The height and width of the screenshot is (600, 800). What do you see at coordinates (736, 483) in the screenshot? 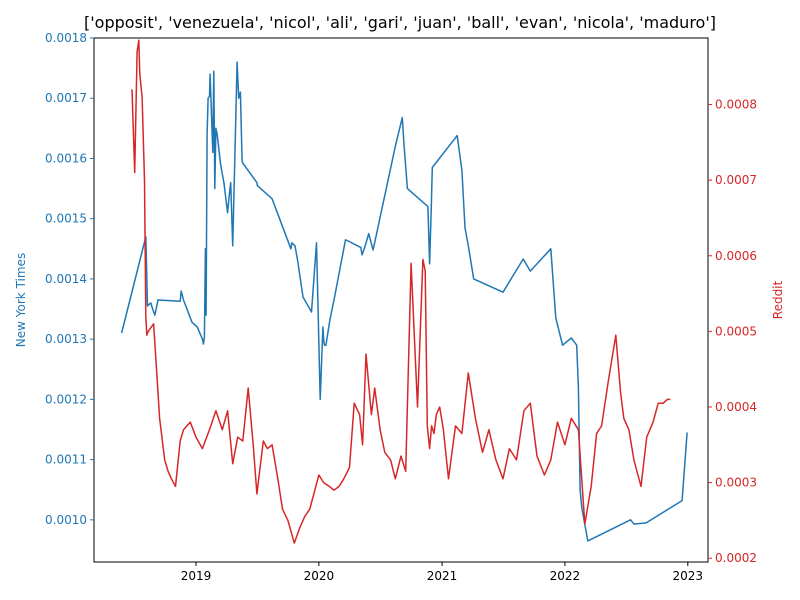
I see `right-y-tick-label: 0.0003` at bounding box center [736, 483].